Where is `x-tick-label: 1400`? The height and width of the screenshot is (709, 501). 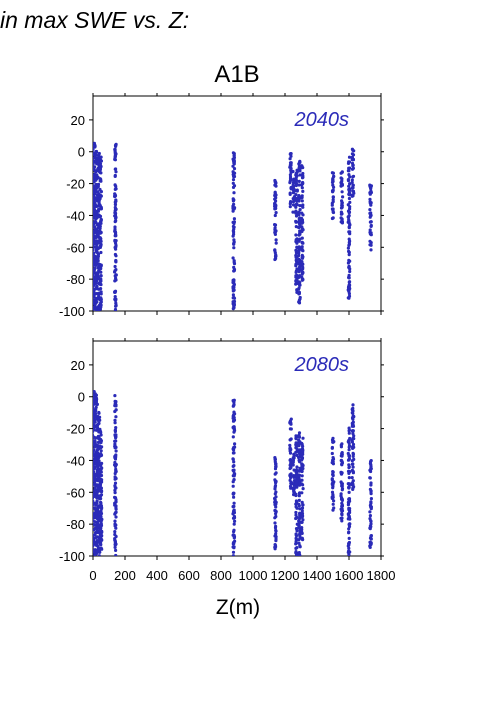 x-tick-label: 1400 is located at coordinates (317, 575).